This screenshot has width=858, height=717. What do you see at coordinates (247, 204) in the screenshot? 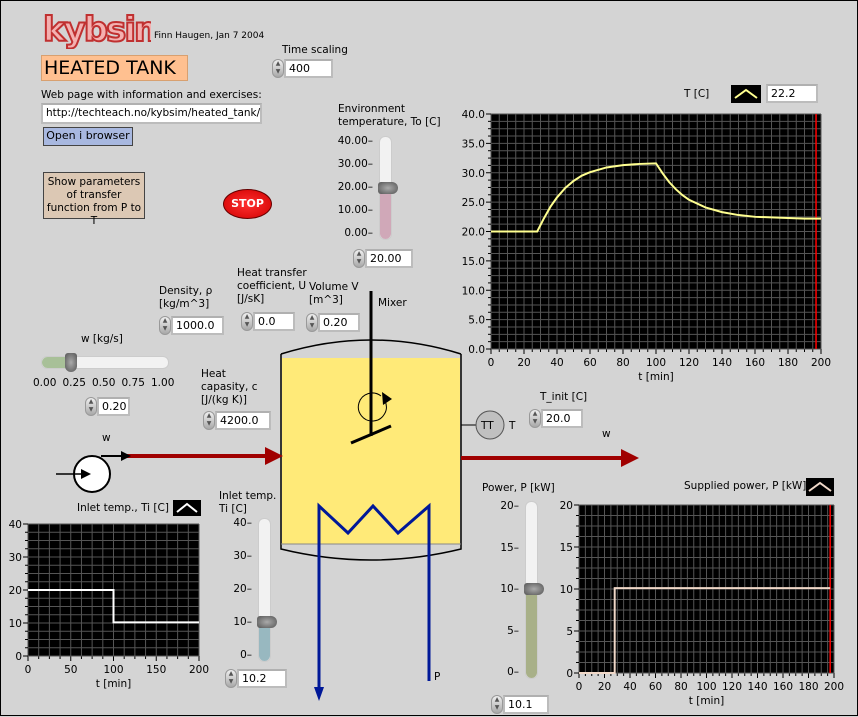
I see `stop-button: STOP` at bounding box center [247, 204].